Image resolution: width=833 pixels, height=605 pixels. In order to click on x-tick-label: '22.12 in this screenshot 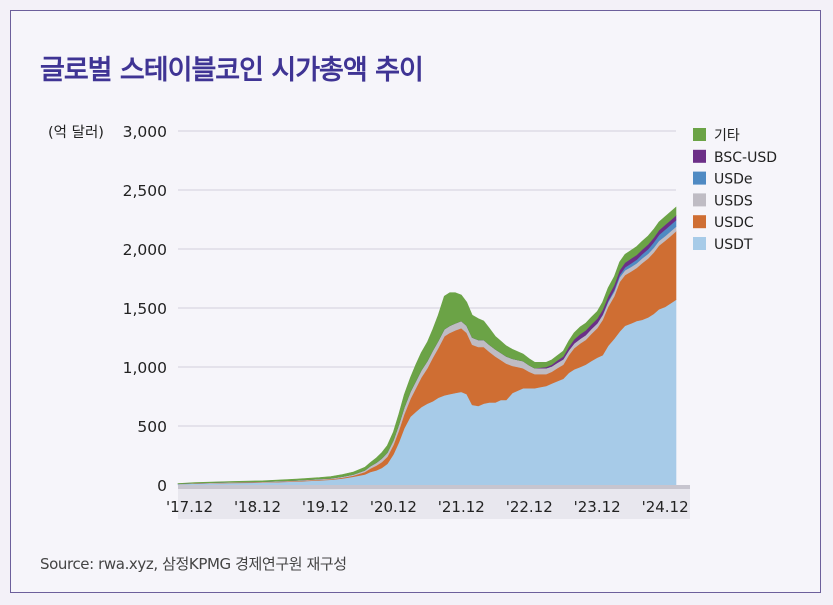, I will do `click(529, 507)`.